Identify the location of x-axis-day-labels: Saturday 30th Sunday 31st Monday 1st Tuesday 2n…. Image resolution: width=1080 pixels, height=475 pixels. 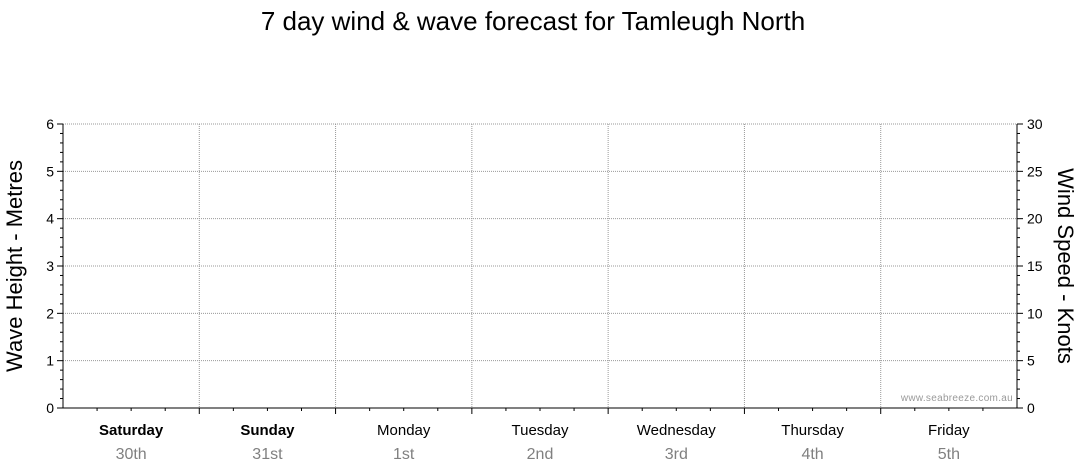
(534, 442).